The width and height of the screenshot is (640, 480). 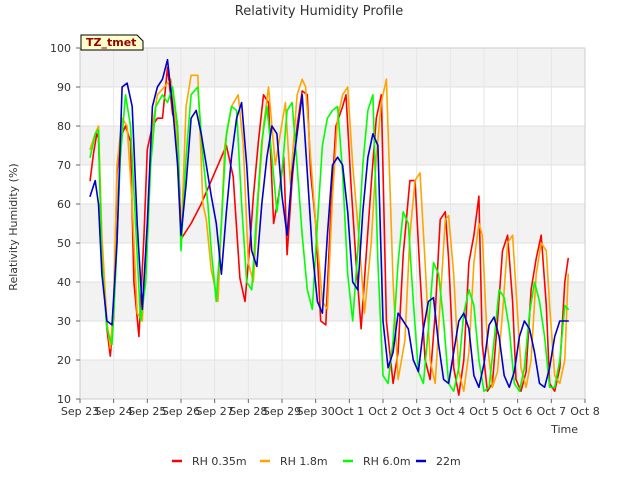 I want to click on y-tick-label: 70, so click(x=64, y=165).